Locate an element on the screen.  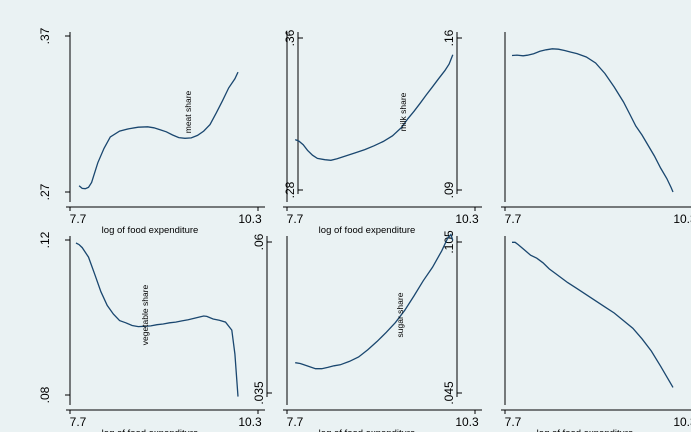
series-label: sugar share is located at coordinates (400, 314).